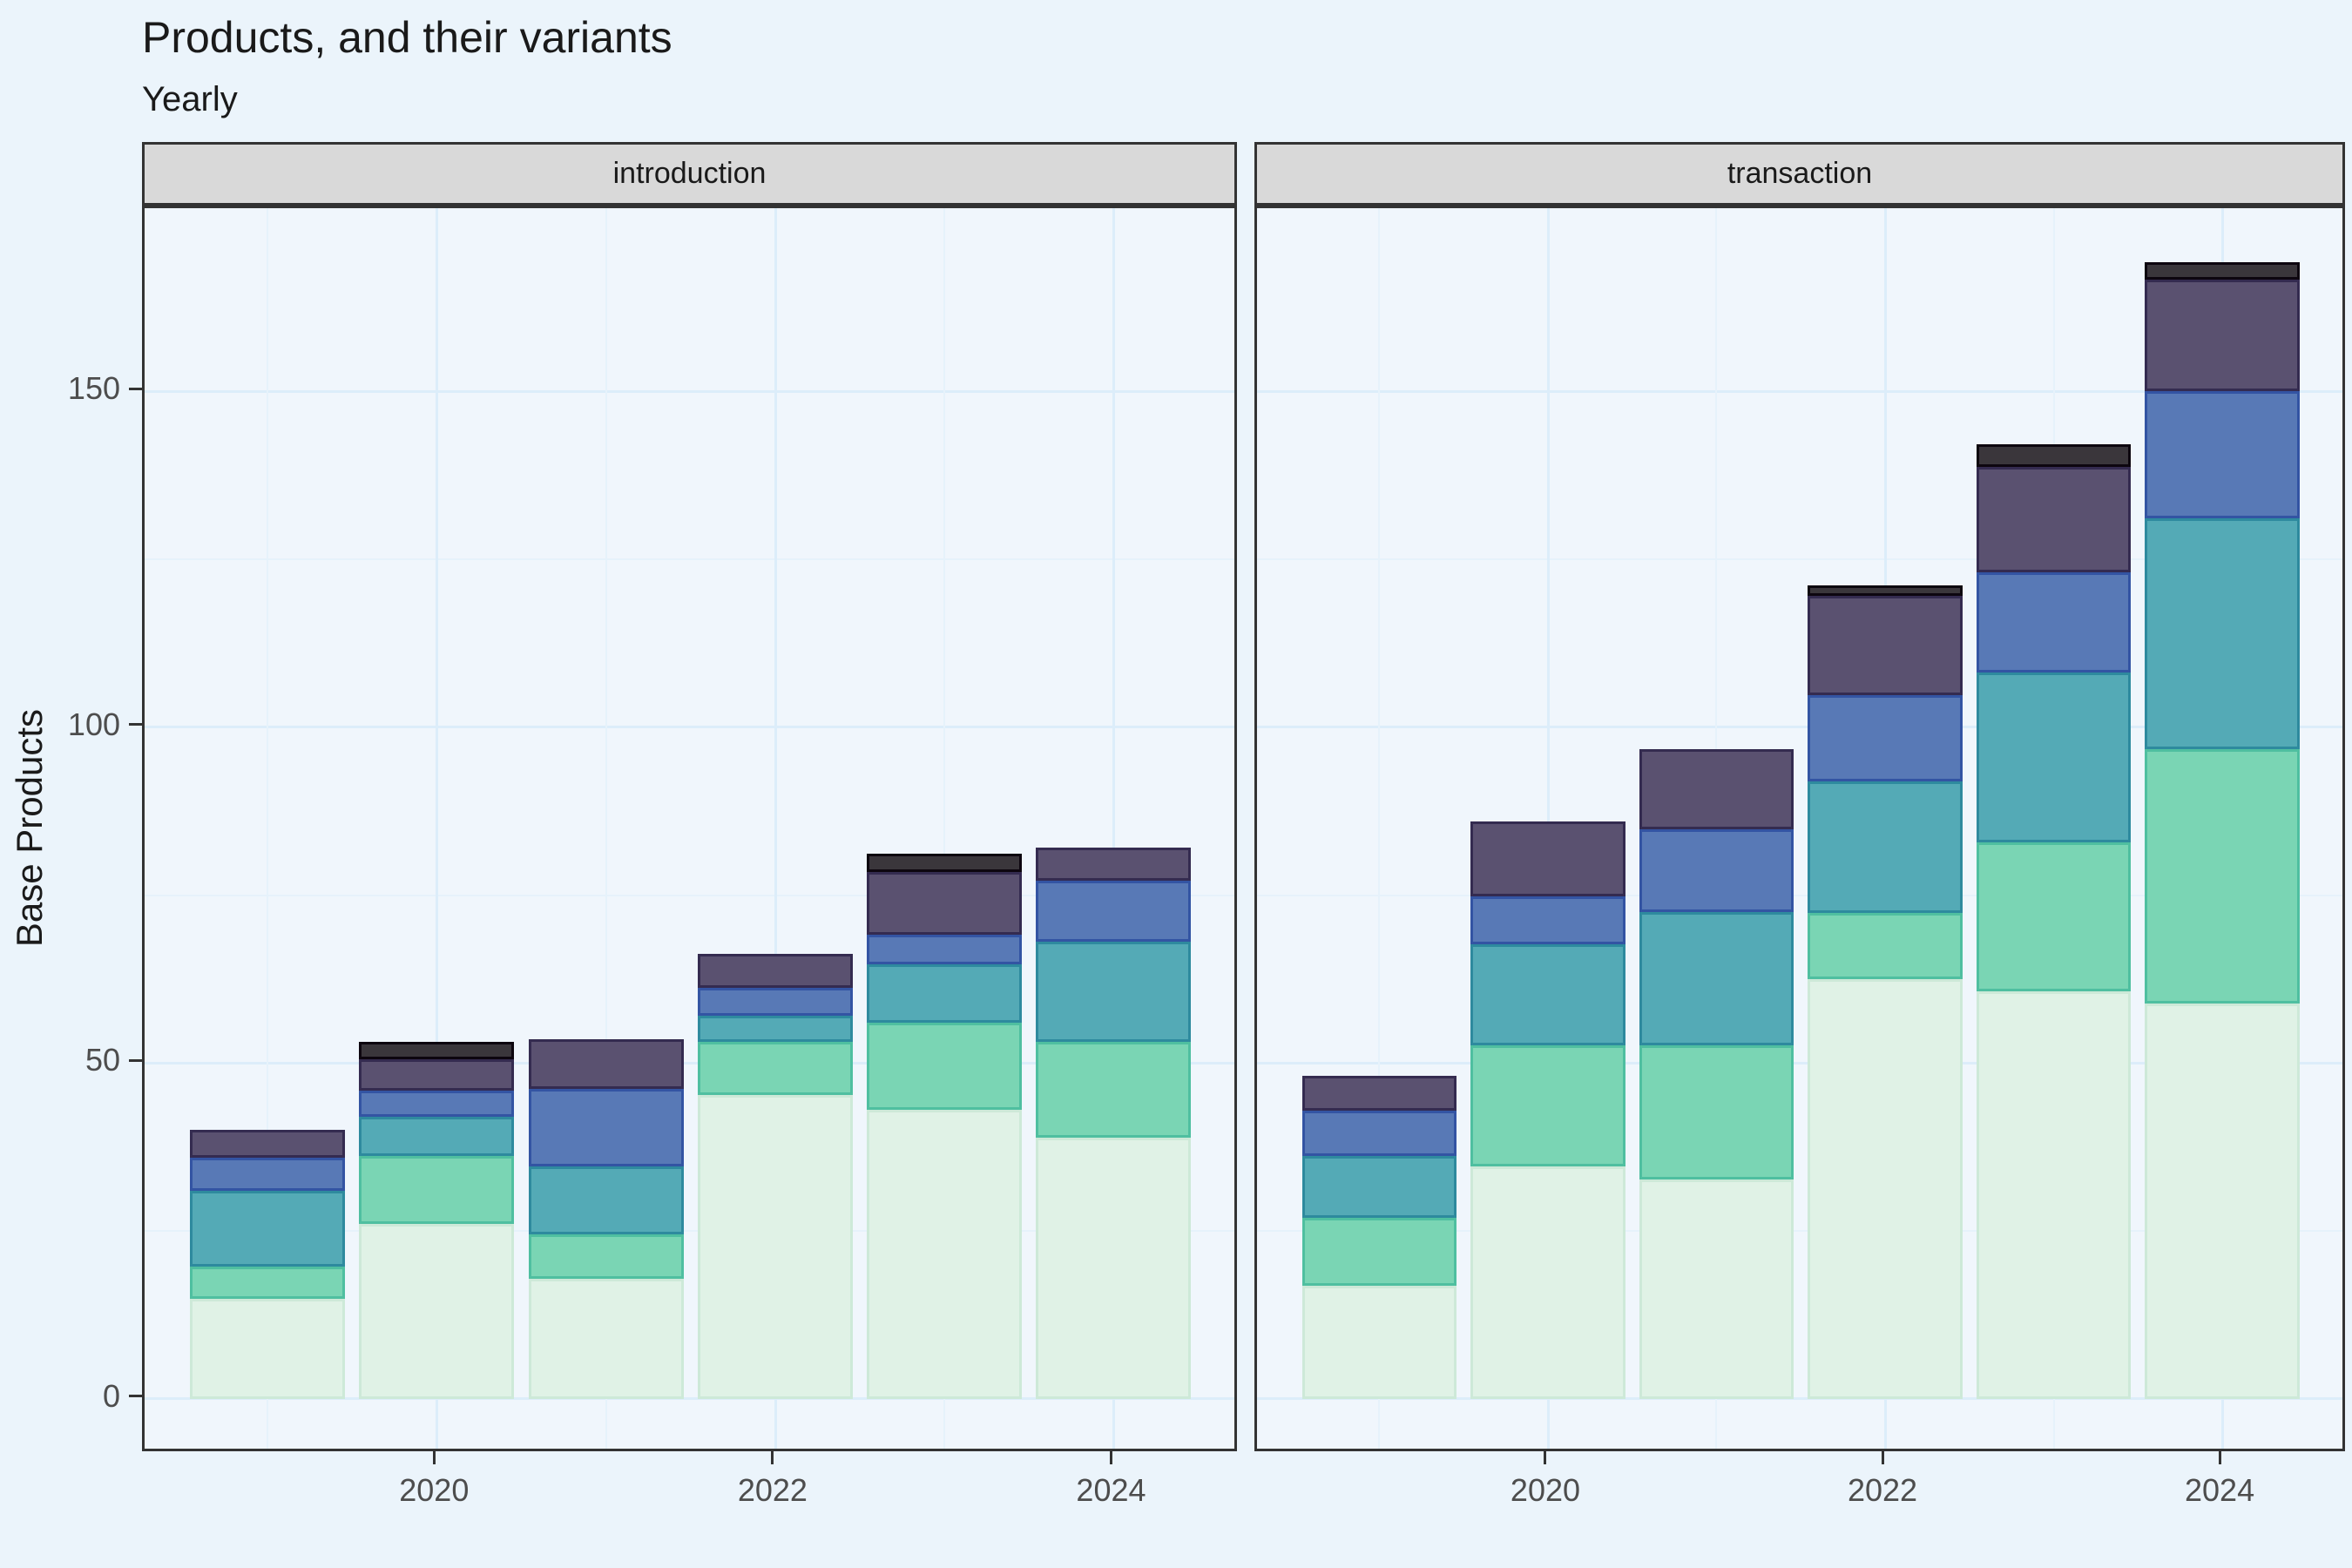  I want to click on bar-transaction-2021-variant-1-base, so click(1716, 1289).